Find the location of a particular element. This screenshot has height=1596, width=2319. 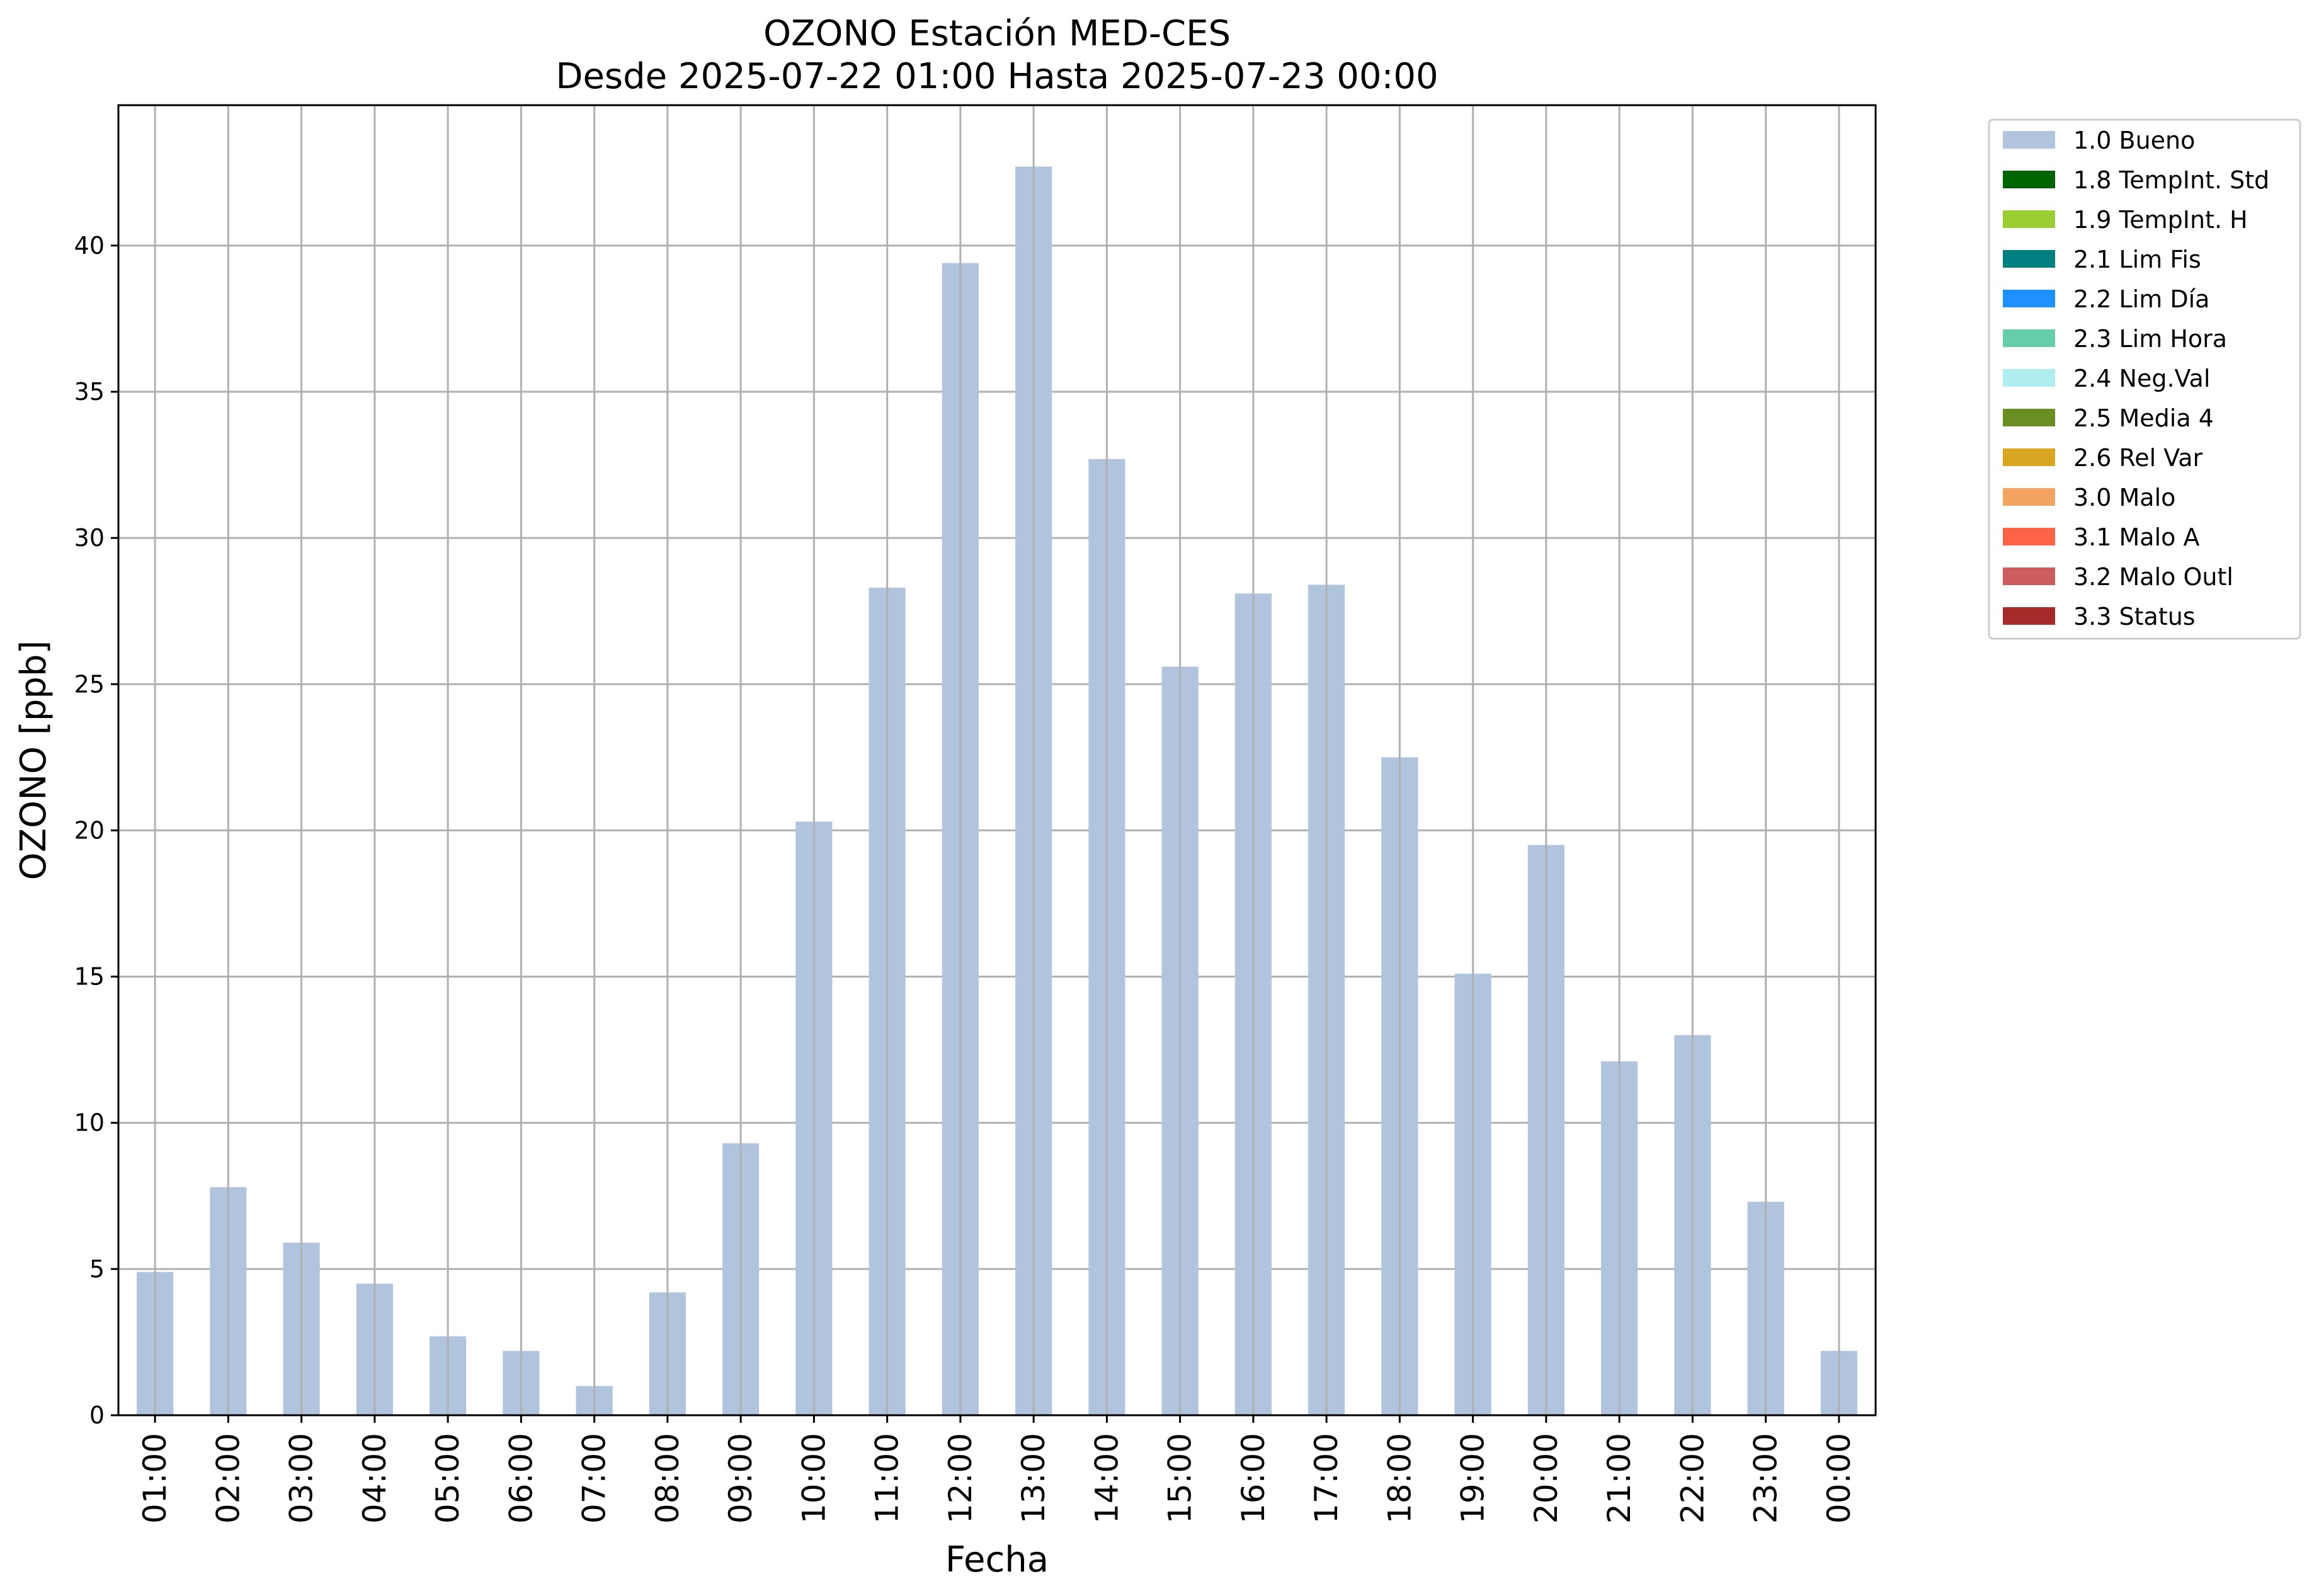

y-tick-label: 30 is located at coordinates (89, 538).